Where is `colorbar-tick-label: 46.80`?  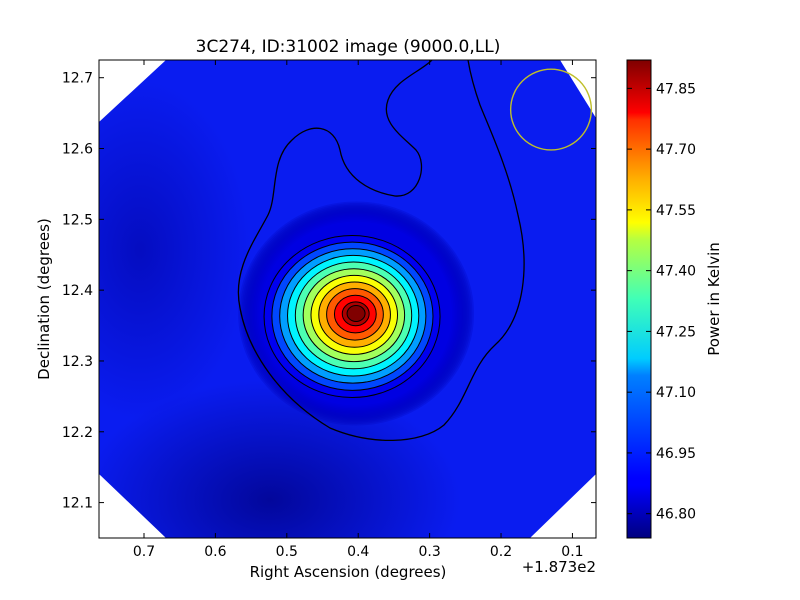 colorbar-tick-label: 46.80 is located at coordinates (676, 515).